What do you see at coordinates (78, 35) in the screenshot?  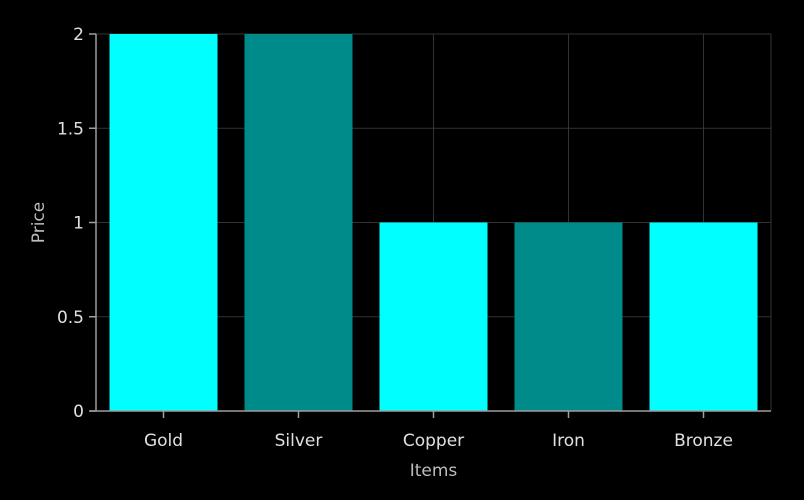 I see `y-tick-label: 2` at bounding box center [78, 35].